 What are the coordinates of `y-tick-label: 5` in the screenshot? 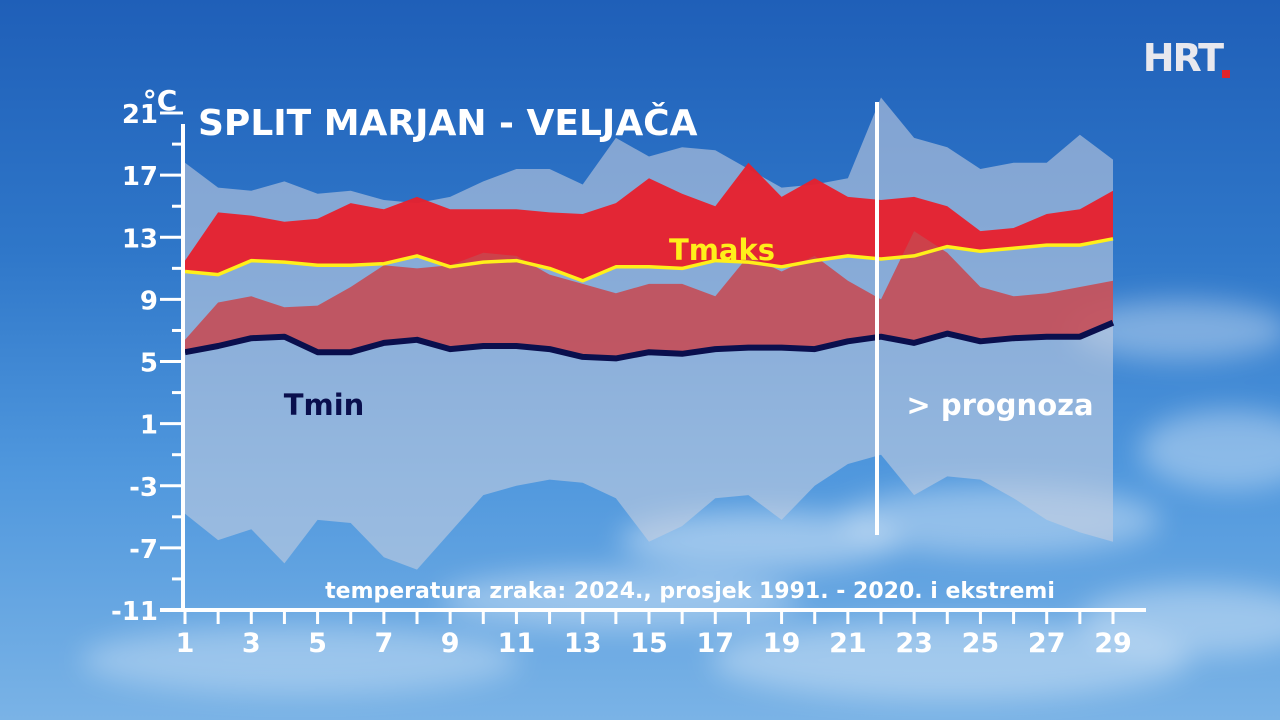 It's located at (149, 364).